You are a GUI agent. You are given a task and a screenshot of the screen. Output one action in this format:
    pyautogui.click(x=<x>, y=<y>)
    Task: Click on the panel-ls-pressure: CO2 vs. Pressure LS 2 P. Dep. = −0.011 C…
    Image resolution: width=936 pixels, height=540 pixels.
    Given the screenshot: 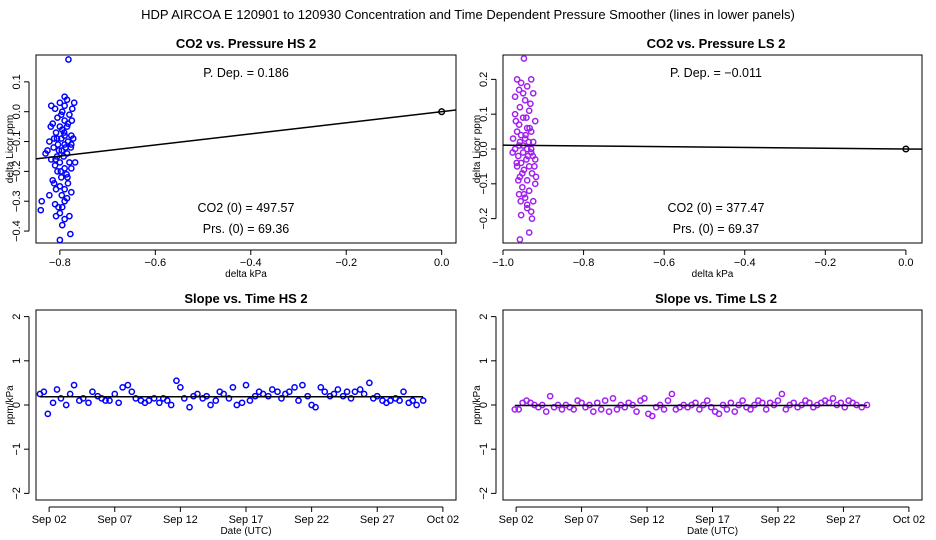 What is the action you would take?
    pyautogui.click(x=716, y=136)
    